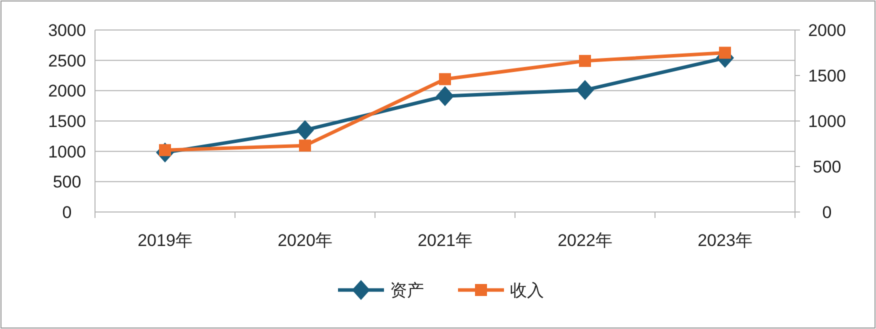  Describe the element at coordinates (67, 60) in the screenshot. I see `y-tick-label: 2500` at that location.